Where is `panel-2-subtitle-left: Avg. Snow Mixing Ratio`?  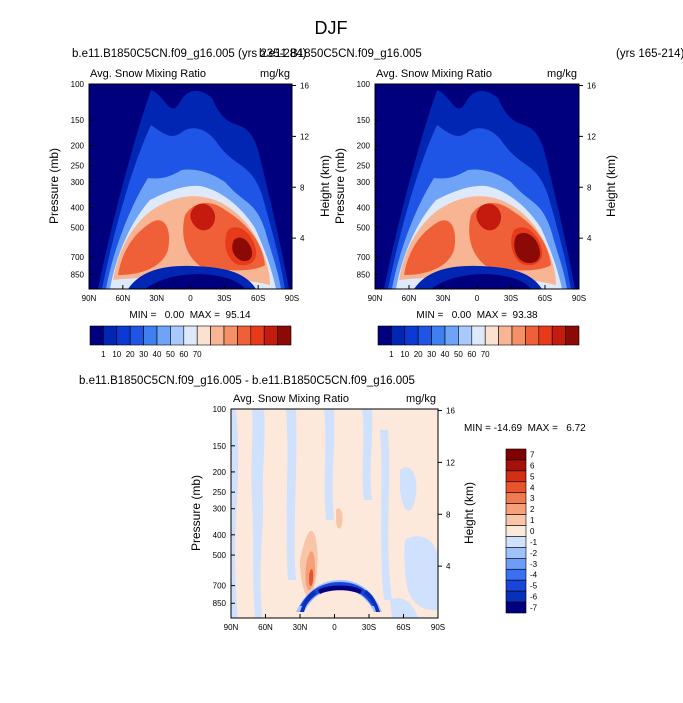
panel-2-subtitle-left: Avg. Snow Mixing Ratio is located at coordinates (434, 74).